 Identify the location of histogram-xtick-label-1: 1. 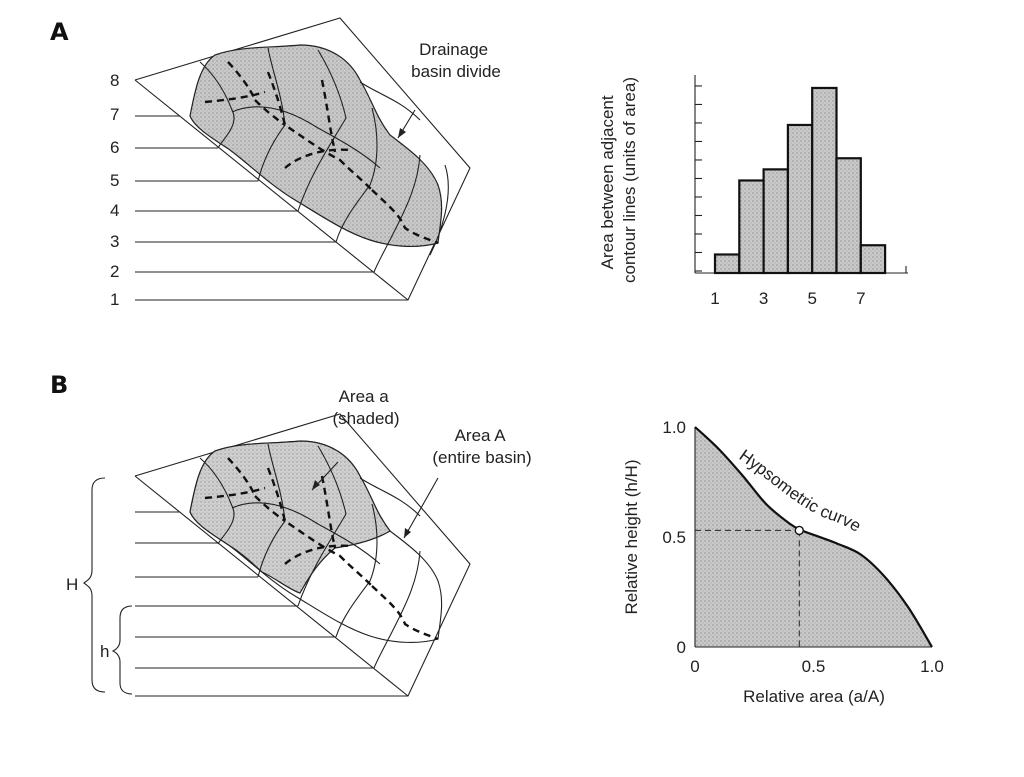
(714, 298).